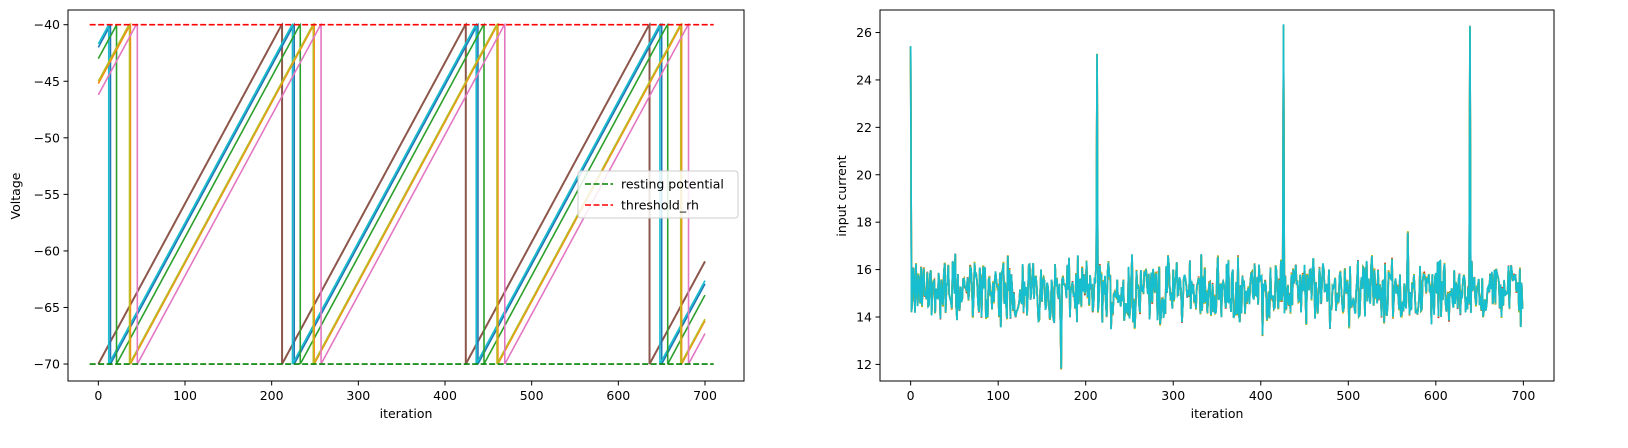 Image resolution: width=1628 pixels, height=448 pixels. What do you see at coordinates (1348, 395) in the screenshot?
I see `current-x-tick-label: 500` at bounding box center [1348, 395].